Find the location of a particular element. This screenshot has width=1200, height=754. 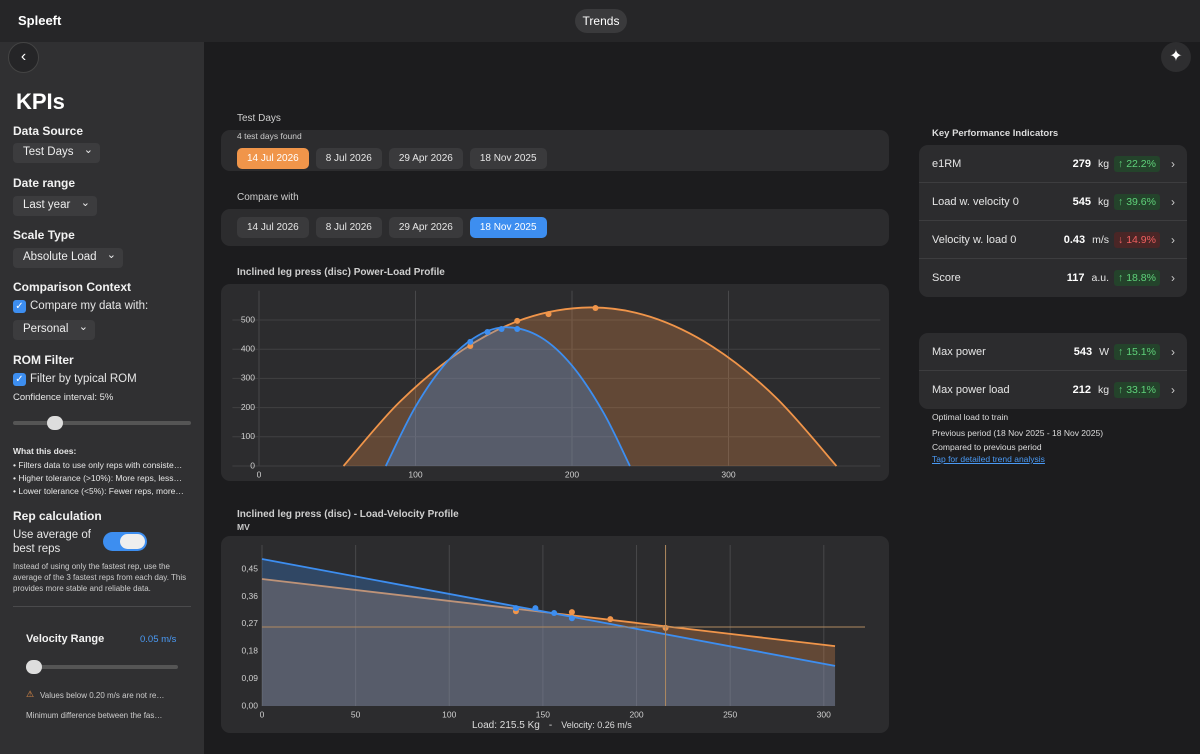

y-tick-label: 0,09 is located at coordinates (249, 678).